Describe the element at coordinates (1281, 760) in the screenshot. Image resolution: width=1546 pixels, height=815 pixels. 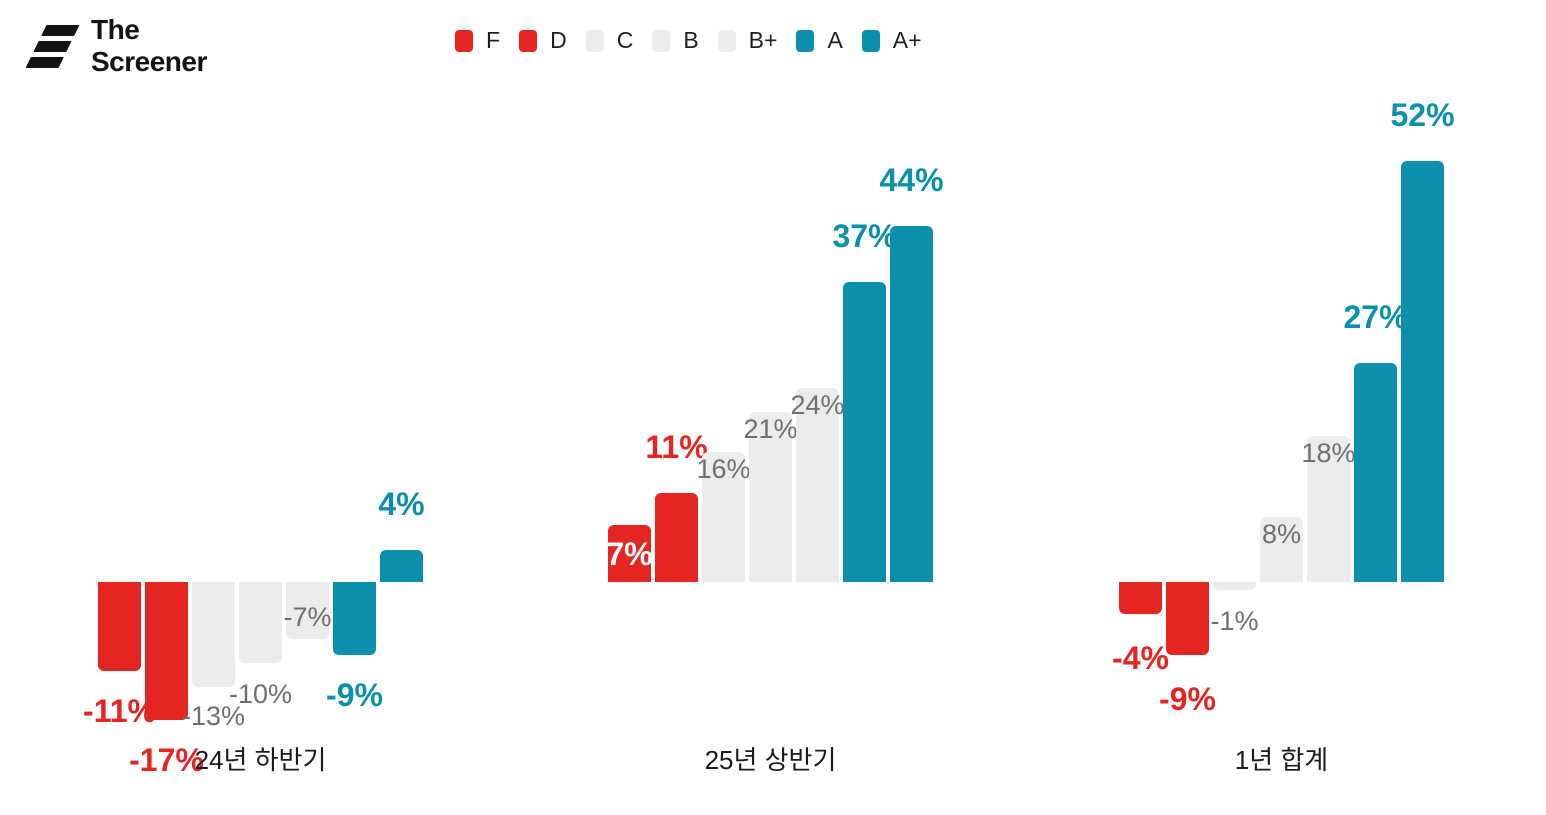
I see `axis-label-group3: 1년 합계` at that location.